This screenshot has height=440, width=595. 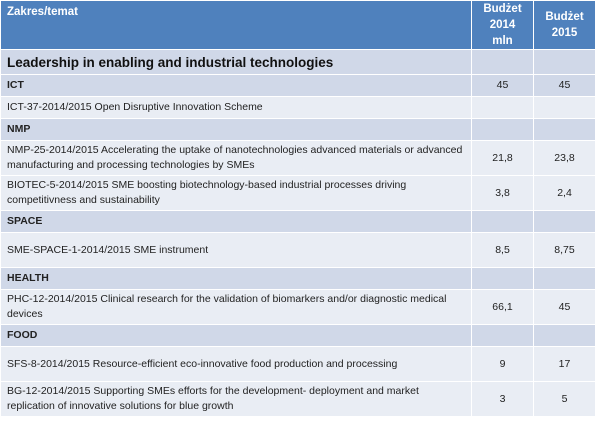 I want to click on category-row: FOOD, so click(x=297, y=335).